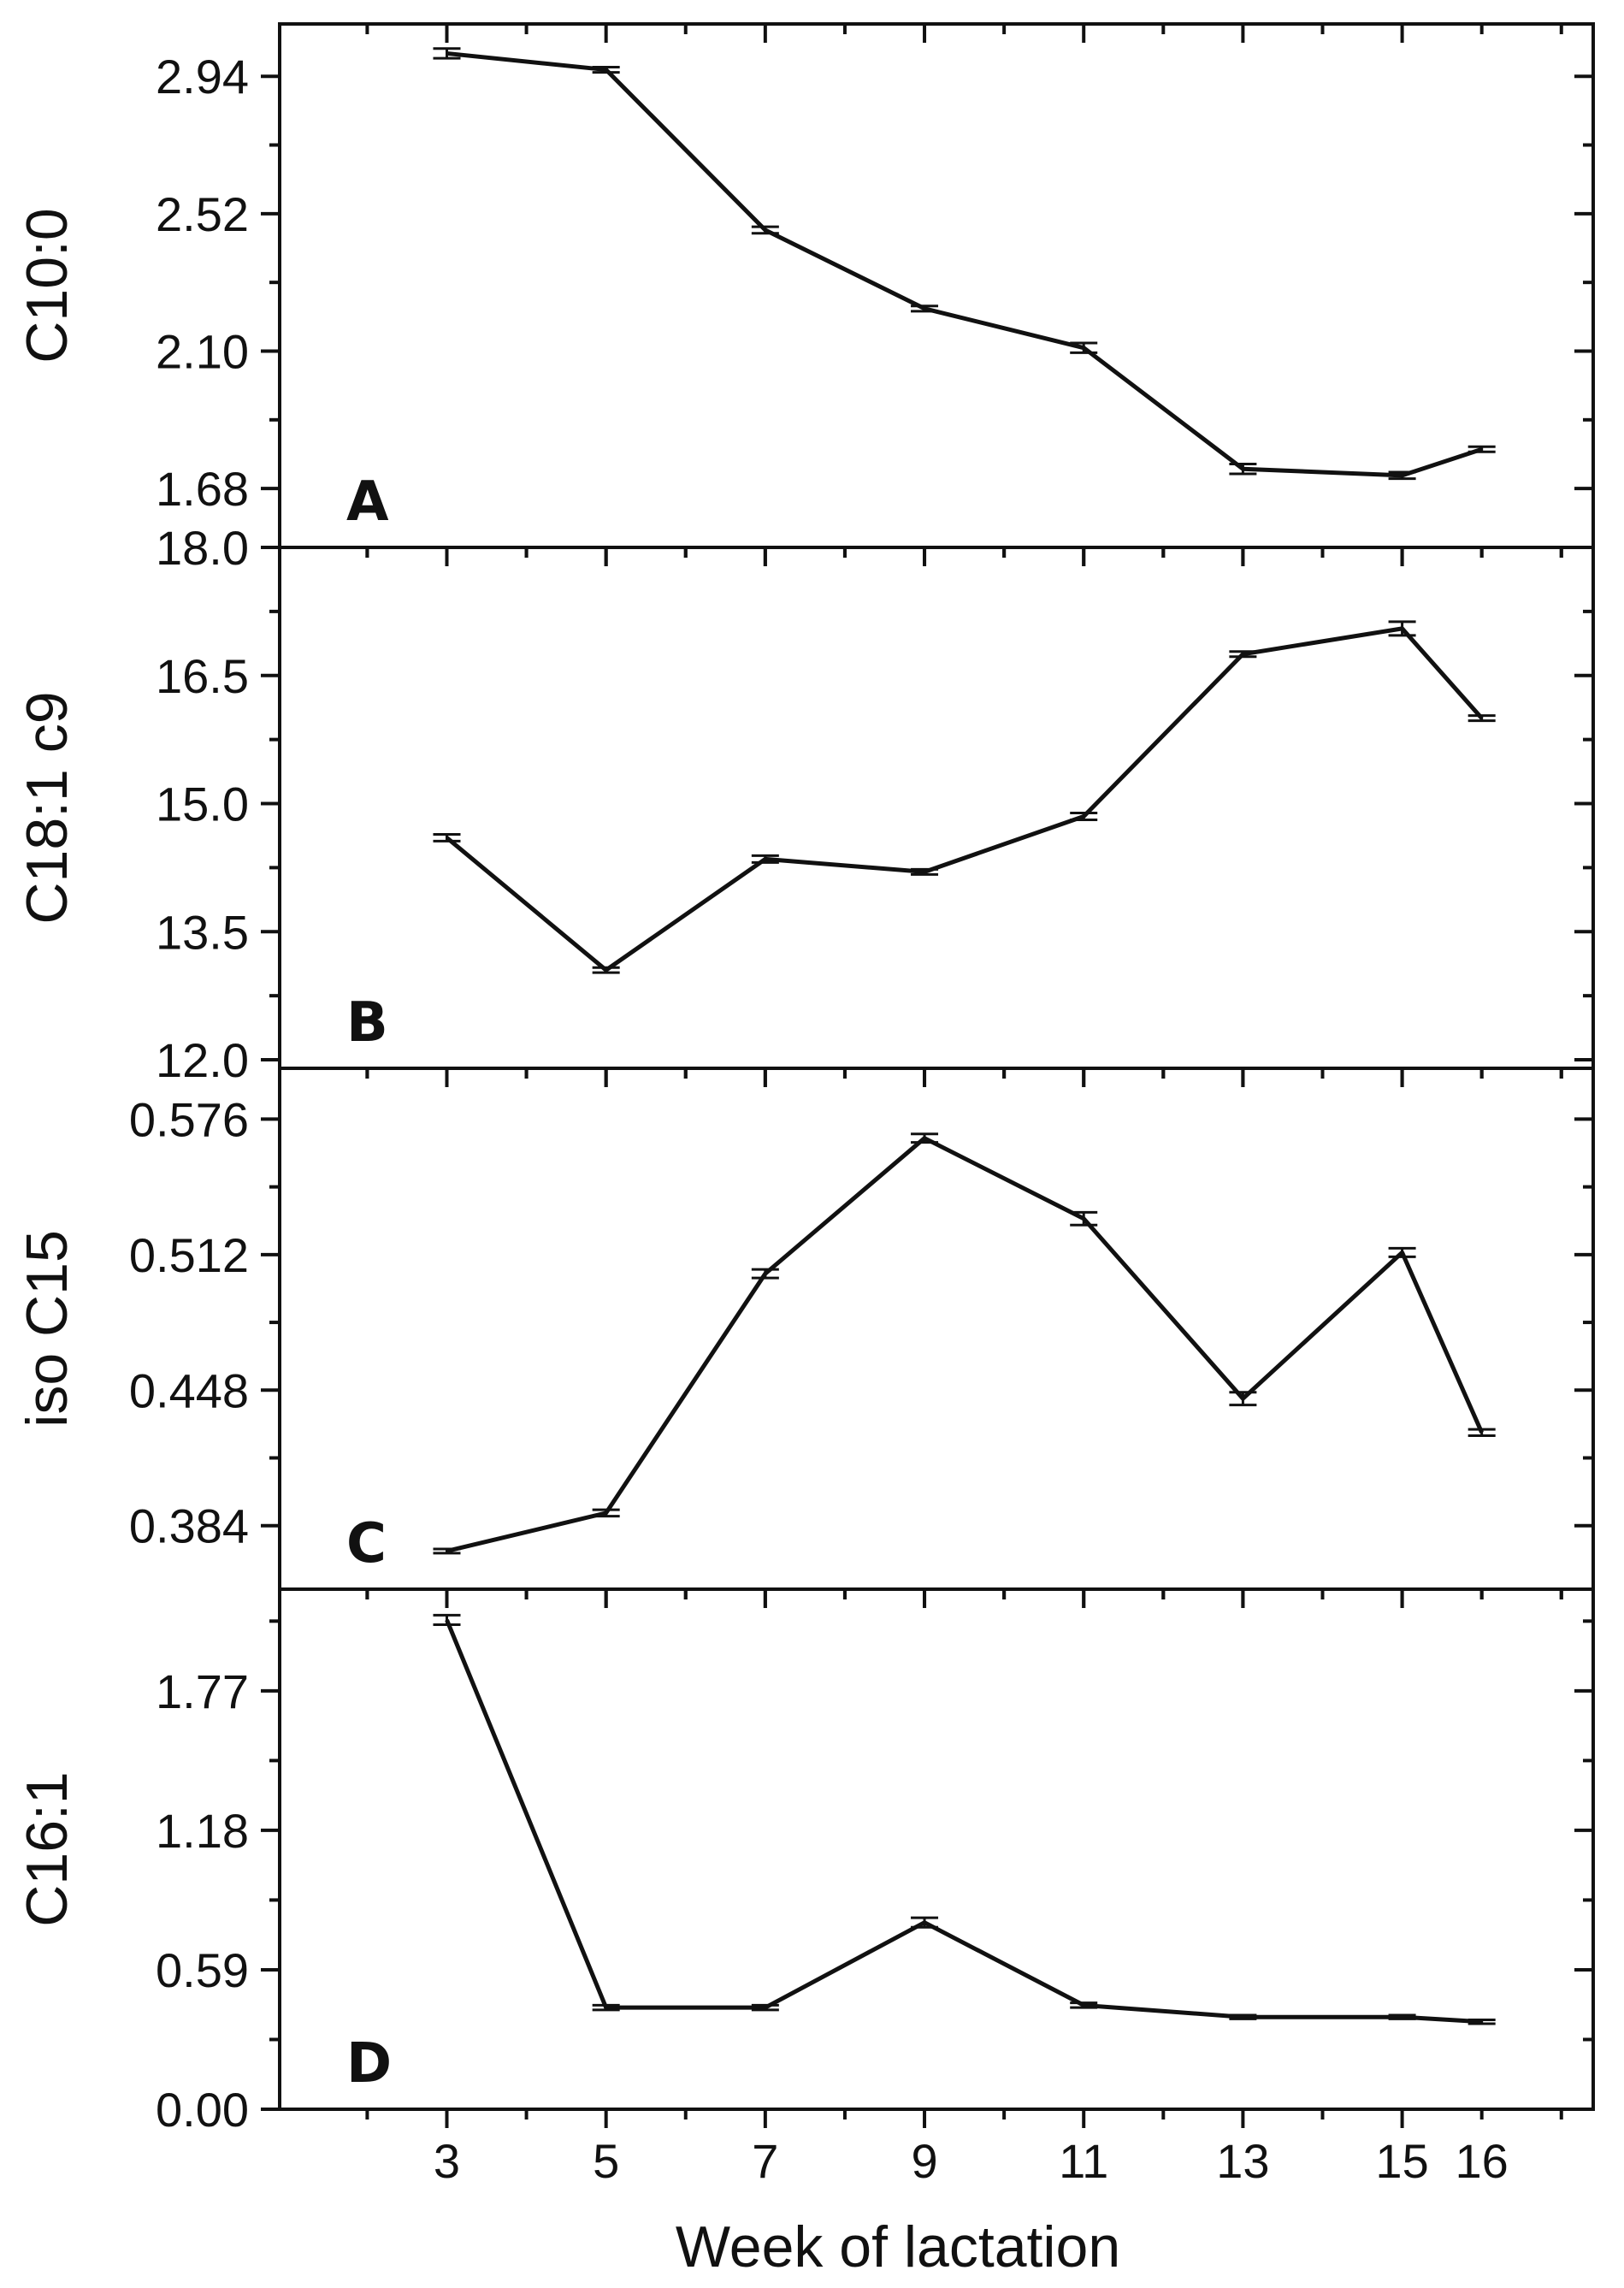  I want to click on x-tick-label: 3, so click(447, 2161).